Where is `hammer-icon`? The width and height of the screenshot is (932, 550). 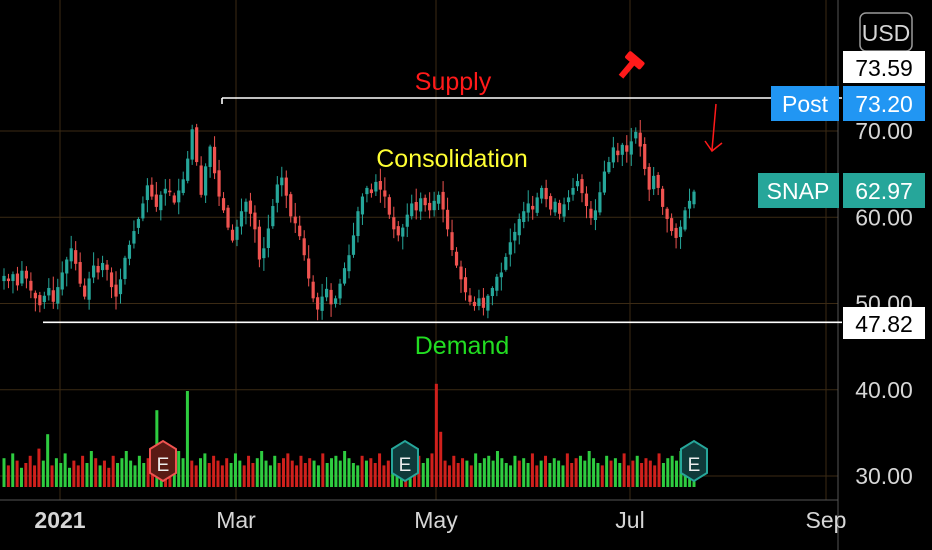
hammer-icon is located at coordinates (631, 65).